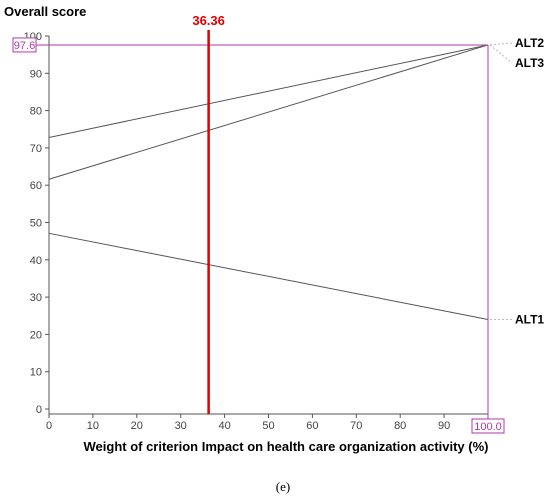  I want to click on y-value-box, so click(24, 45).